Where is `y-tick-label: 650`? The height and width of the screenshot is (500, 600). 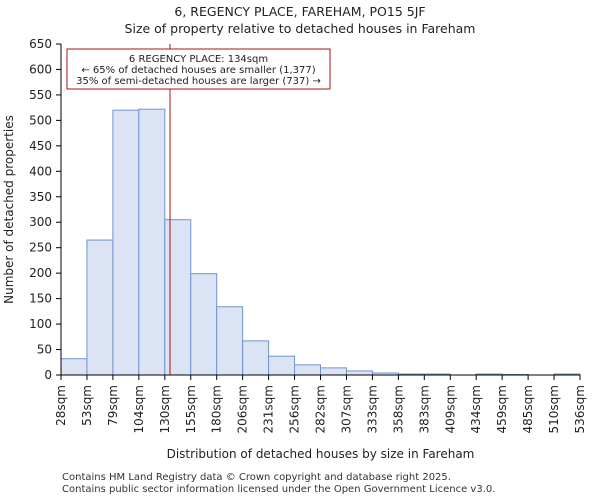 y-tick-label: 650 is located at coordinates (40, 44).